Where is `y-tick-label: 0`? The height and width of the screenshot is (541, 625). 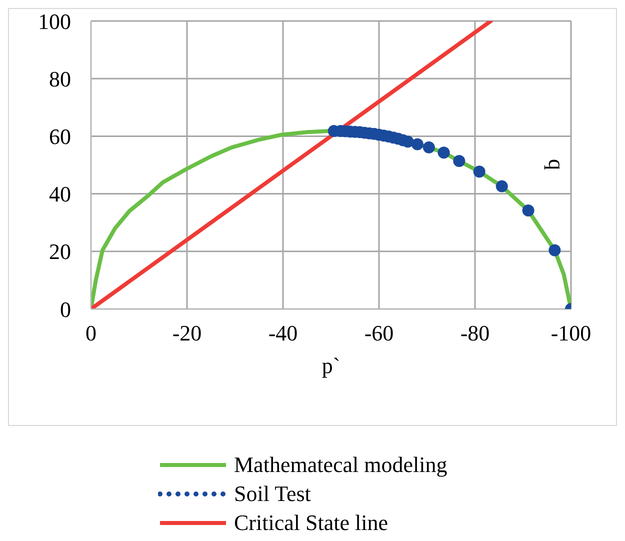
y-tick-label: 0 is located at coordinates (65, 309).